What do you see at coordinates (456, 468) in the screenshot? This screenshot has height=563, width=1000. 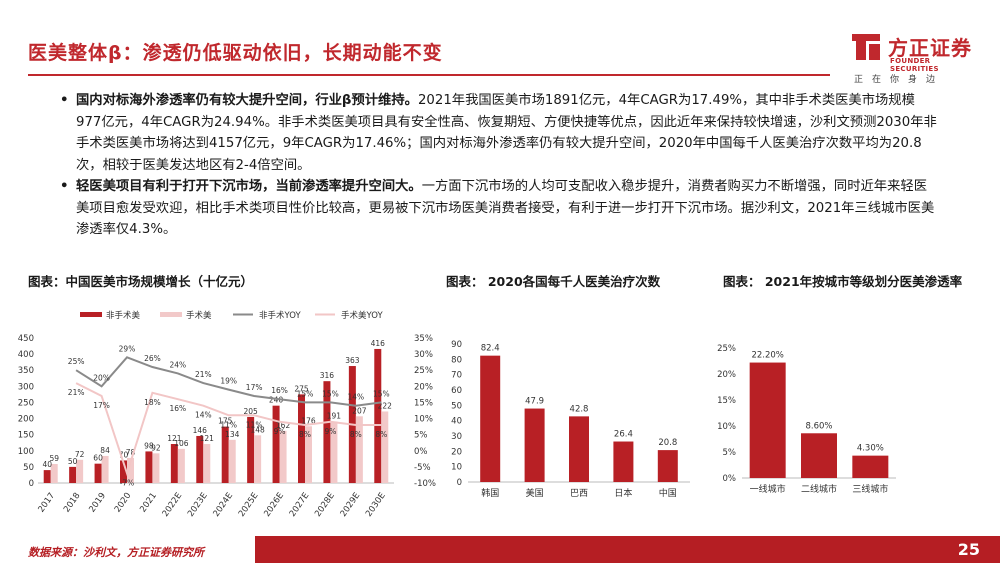 I see `y-tick-label: 10` at bounding box center [456, 468].